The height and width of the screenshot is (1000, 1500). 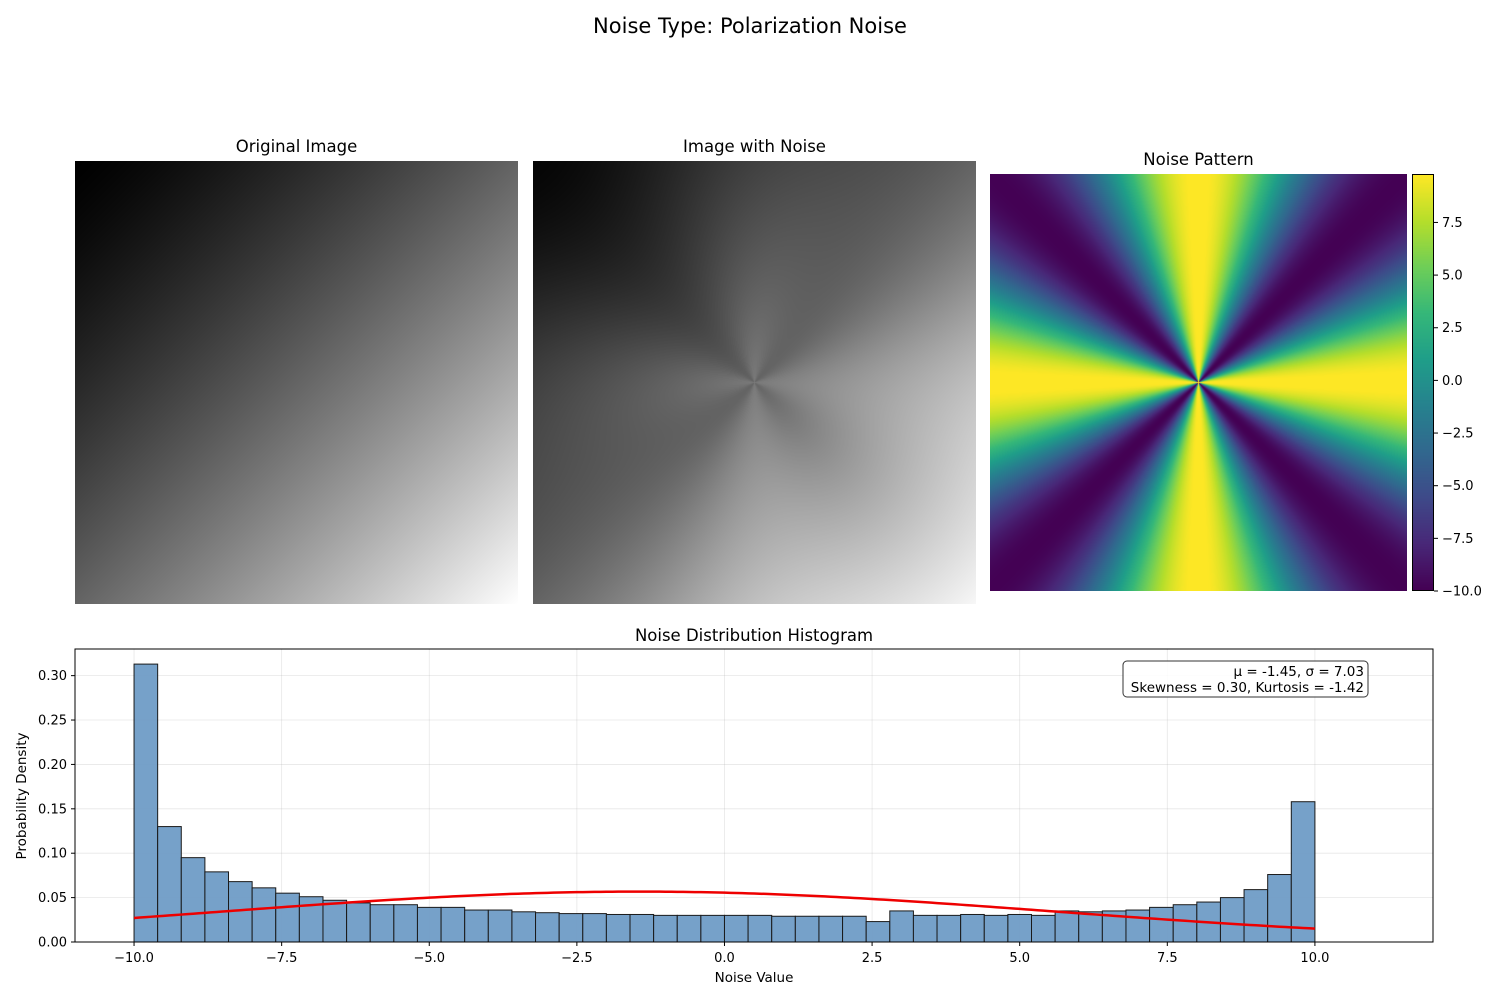 I want to click on figure-title: Noise Type: Polarization Noise, so click(x=750, y=26).